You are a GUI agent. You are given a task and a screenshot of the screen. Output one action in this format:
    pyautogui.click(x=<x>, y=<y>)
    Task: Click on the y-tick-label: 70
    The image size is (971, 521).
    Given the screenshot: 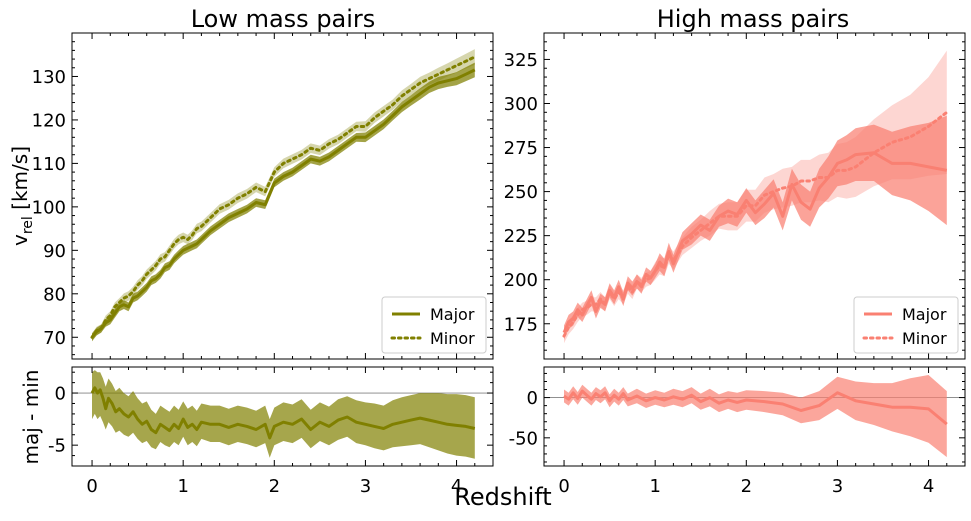 What is the action you would take?
    pyautogui.click(x=54, y=338)
    